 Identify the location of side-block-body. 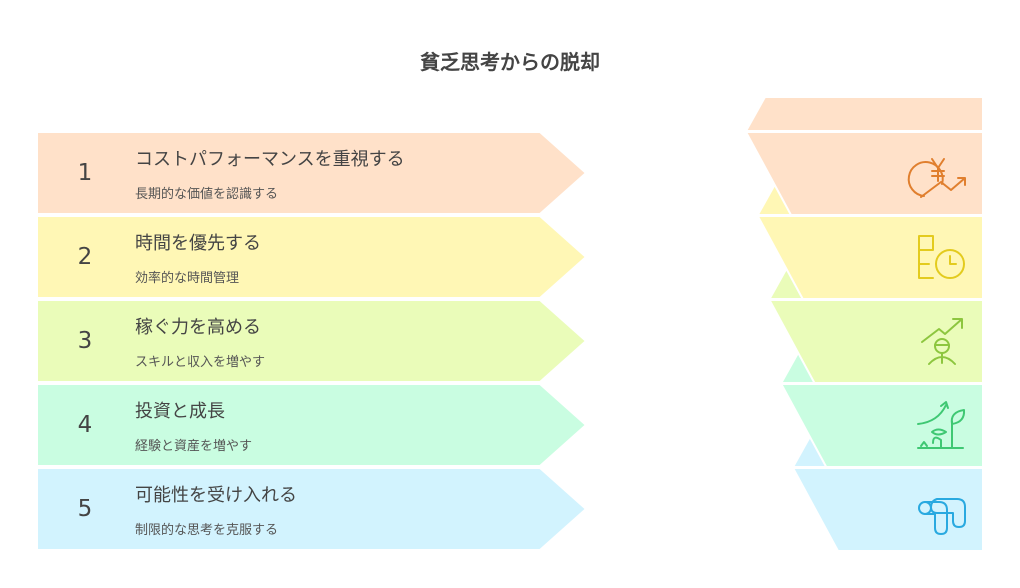
(887, 509).